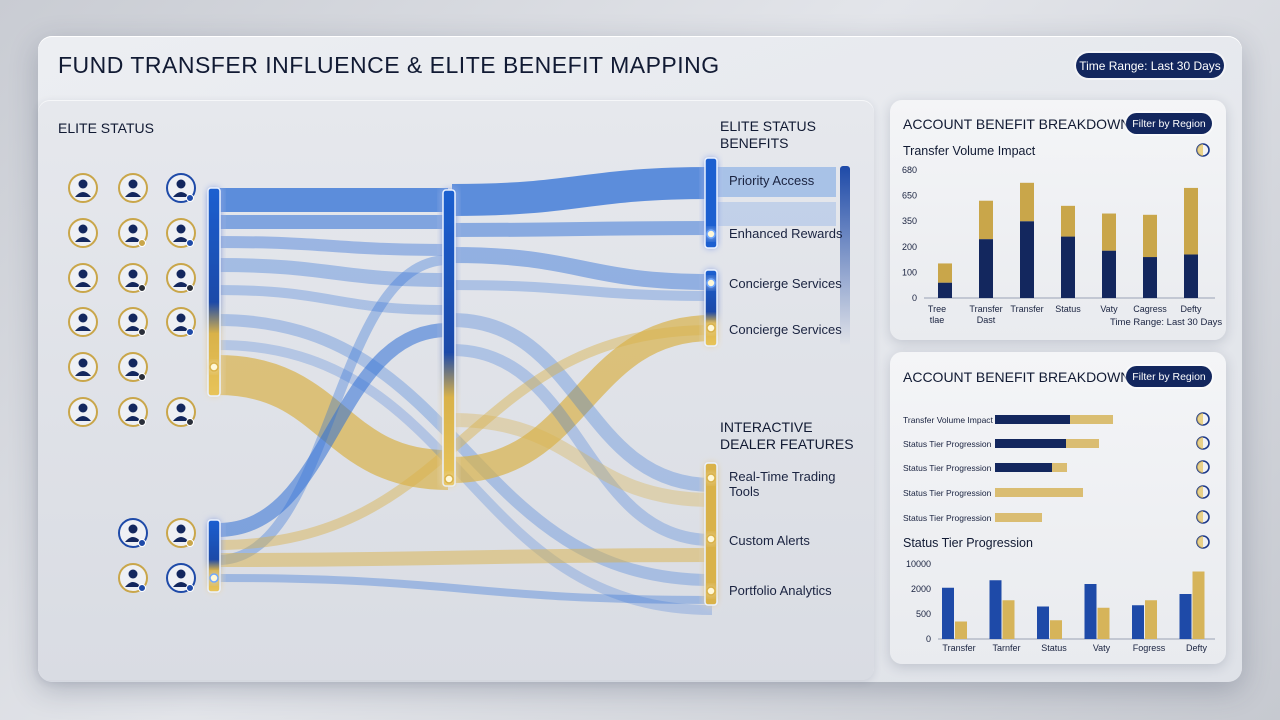 Image resolution: width=1280 pixels, height=720 pixels. I want to click on sankey-node-features, so click(711, 534).